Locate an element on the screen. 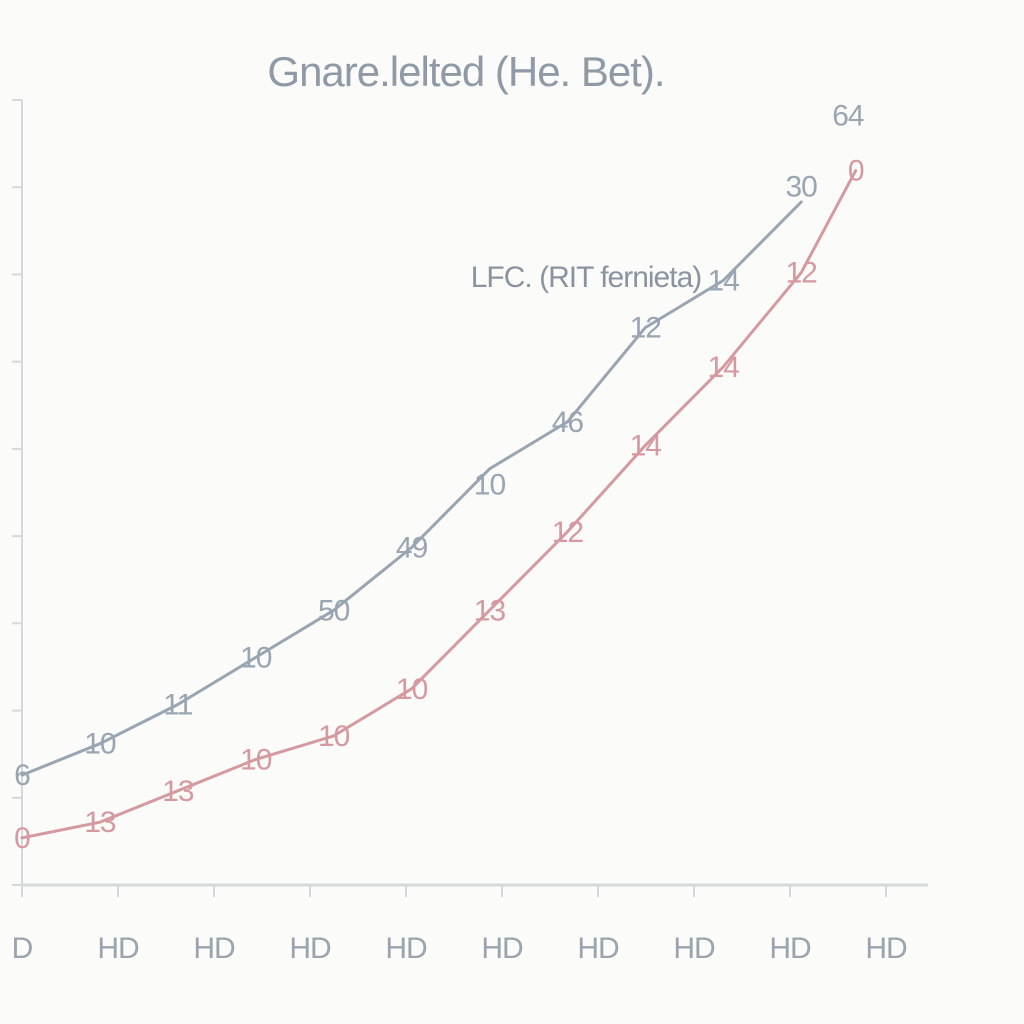  data-label: 6 is located at coordinates (22, 775).